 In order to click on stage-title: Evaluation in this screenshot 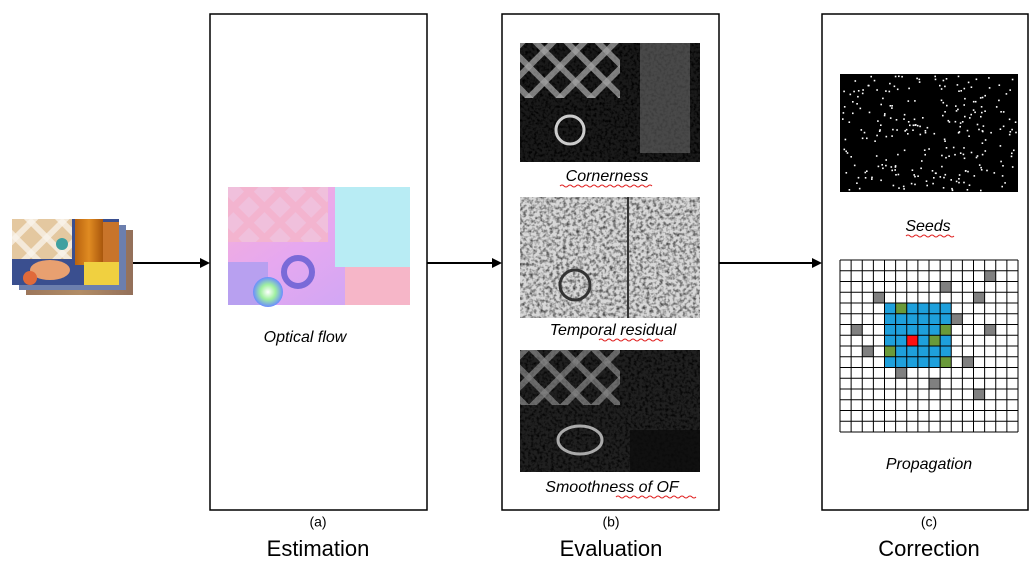, I will do `click(611, 548)`.